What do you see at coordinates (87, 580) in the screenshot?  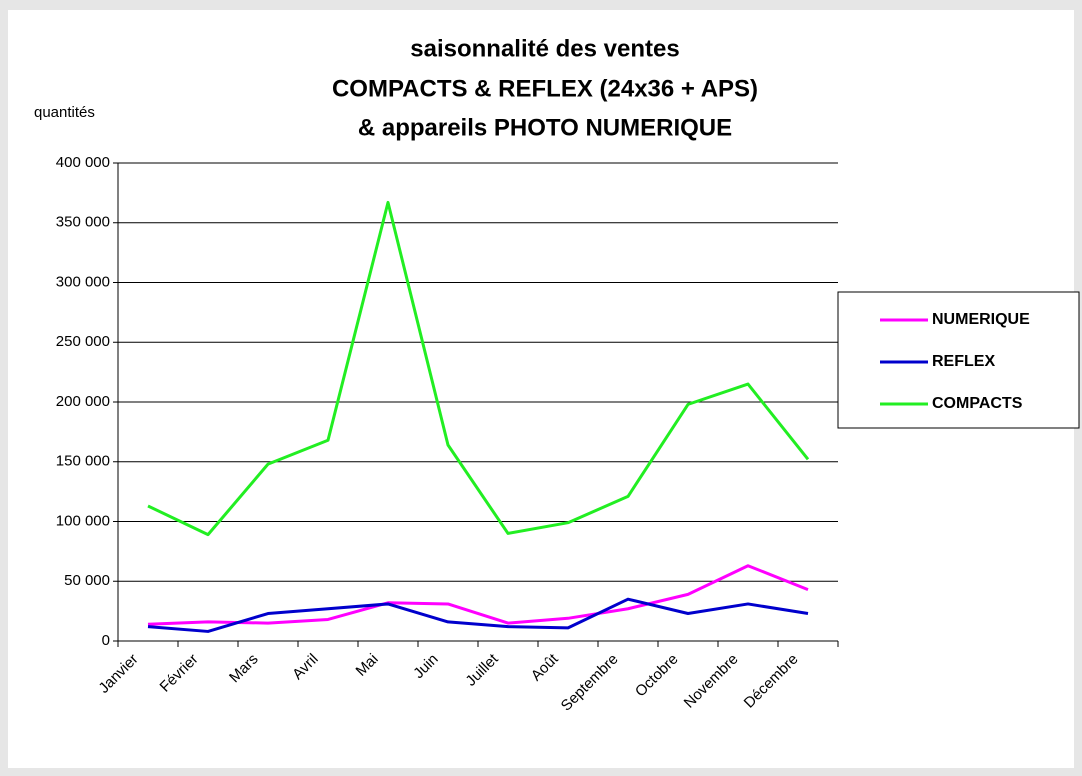 I see `y-tick-label: 50 000` at bounding box center [87, 580].